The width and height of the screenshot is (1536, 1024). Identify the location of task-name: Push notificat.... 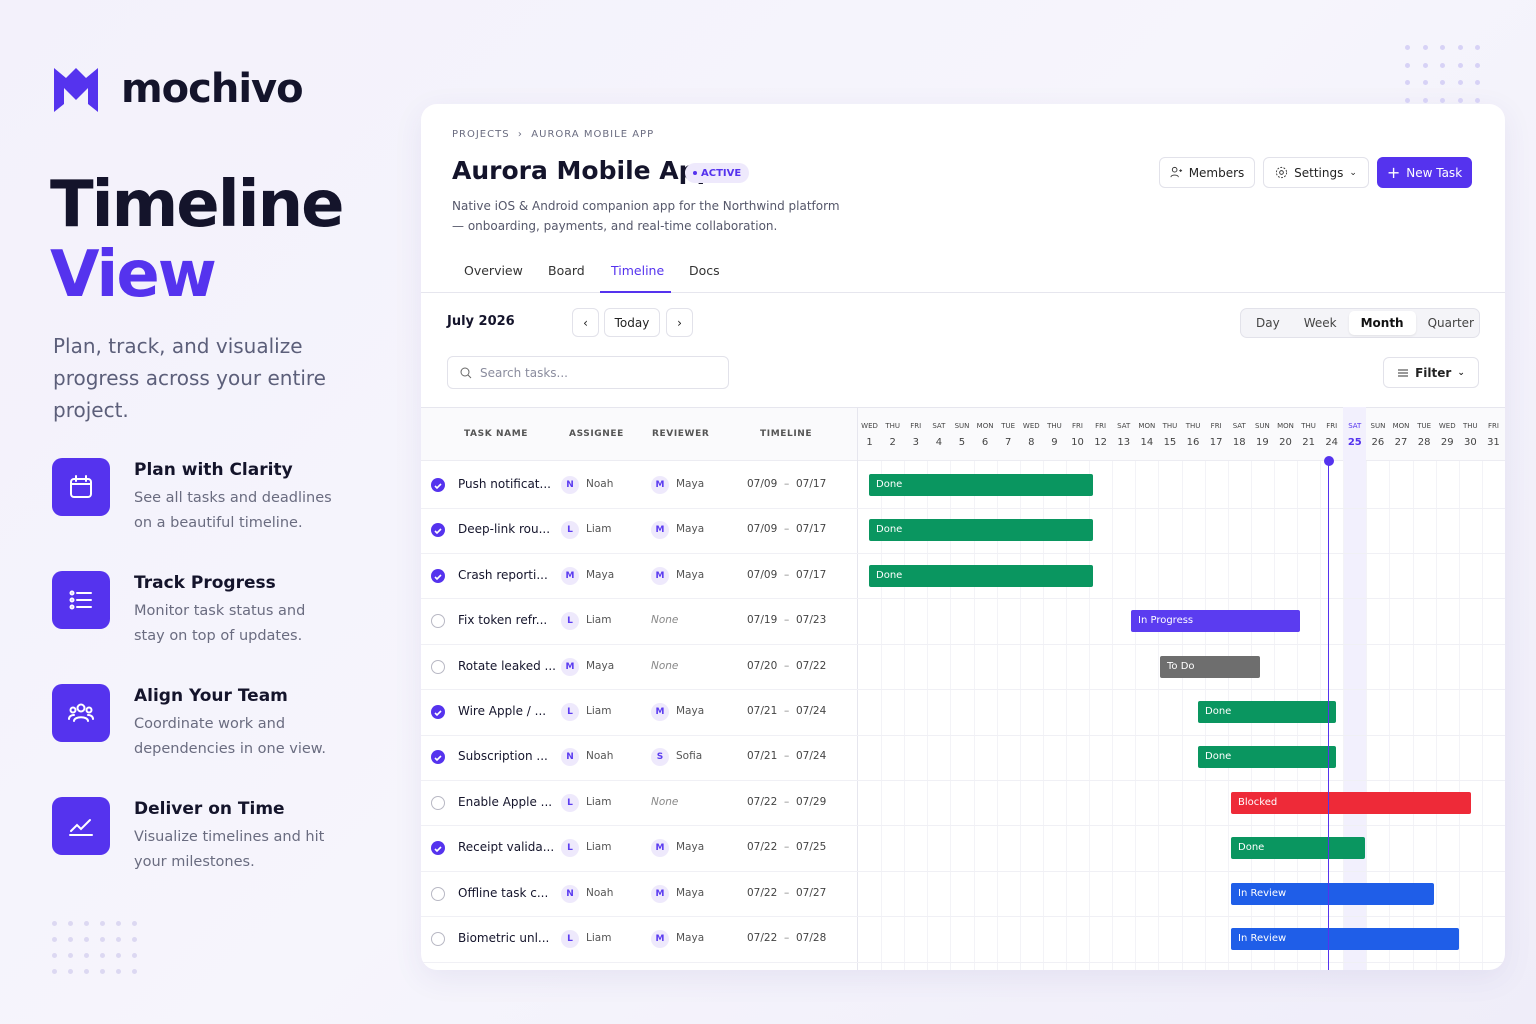
(504, 484).